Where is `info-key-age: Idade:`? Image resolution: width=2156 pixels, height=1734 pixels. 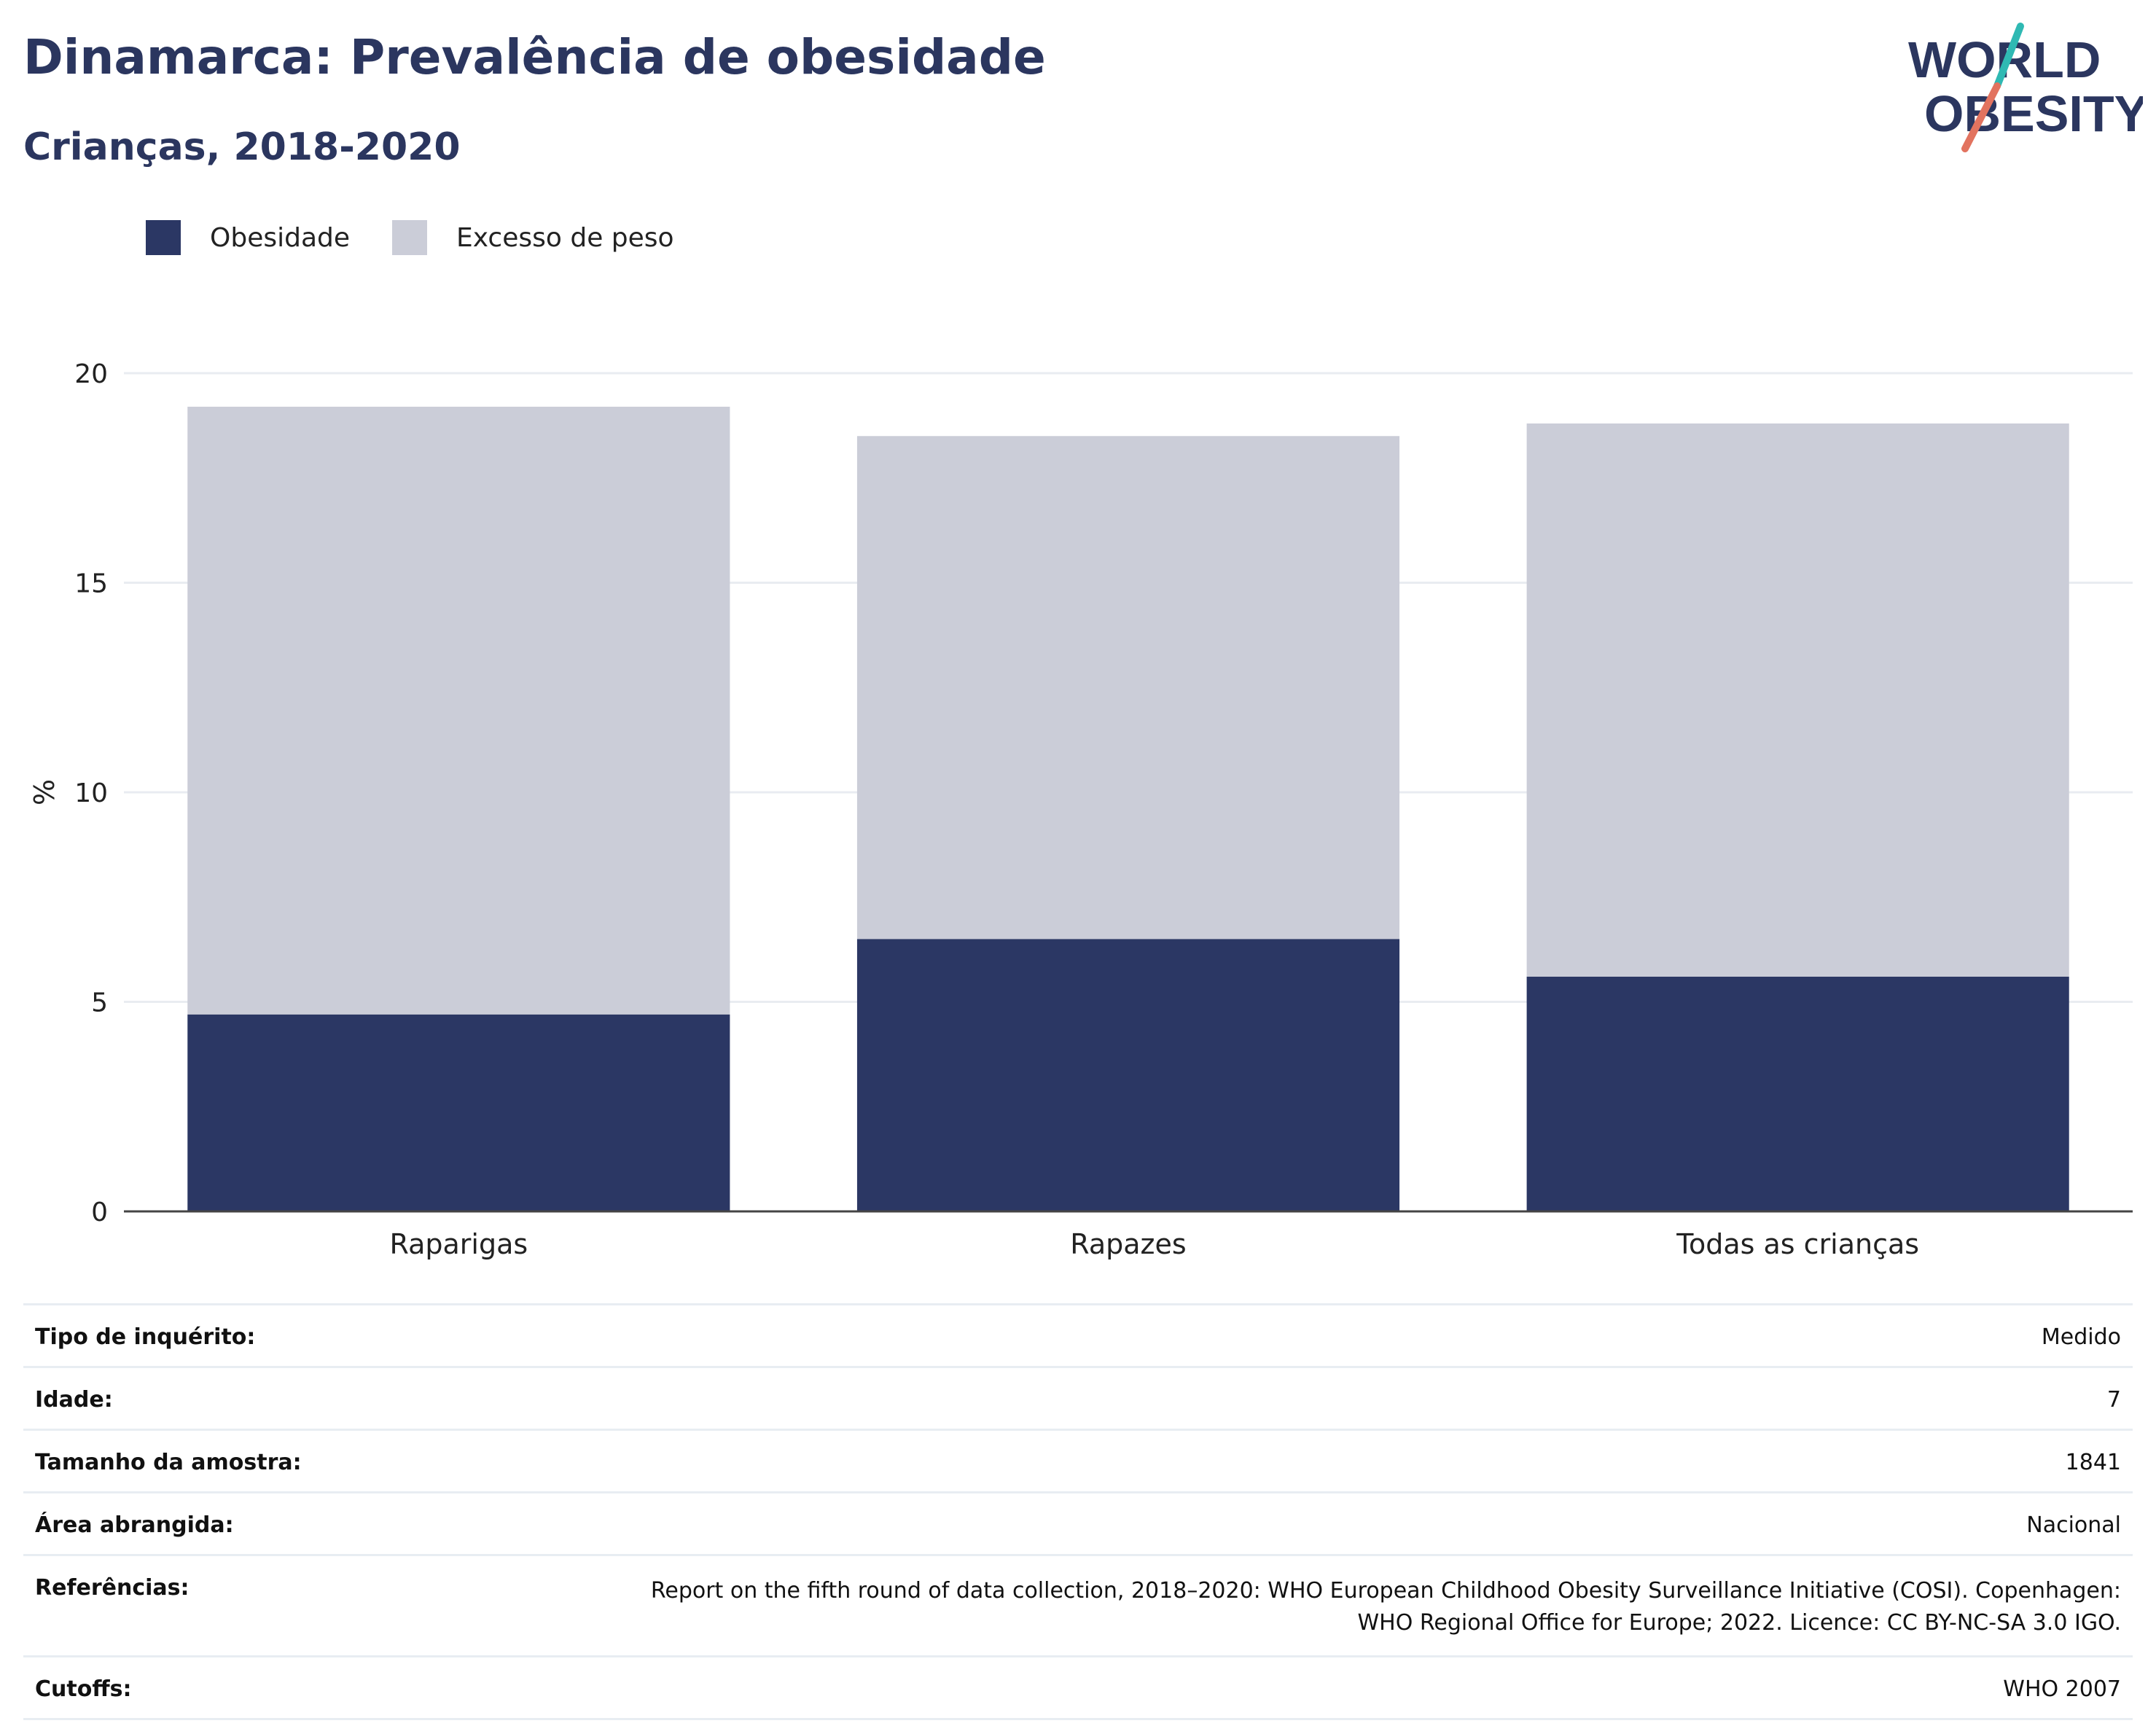 info-key-age: Idade: is located at coordinates (74, 1400).